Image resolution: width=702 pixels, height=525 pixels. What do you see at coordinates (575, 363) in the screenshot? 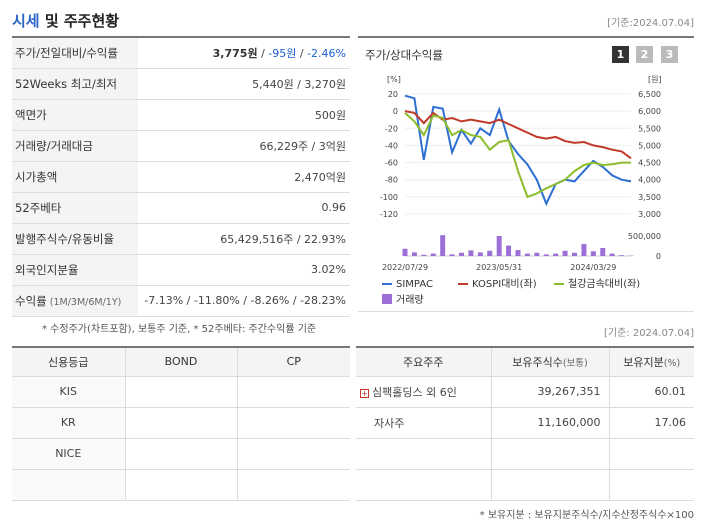
I see `header-unit: (보통)` at bounding box center [575, 363].